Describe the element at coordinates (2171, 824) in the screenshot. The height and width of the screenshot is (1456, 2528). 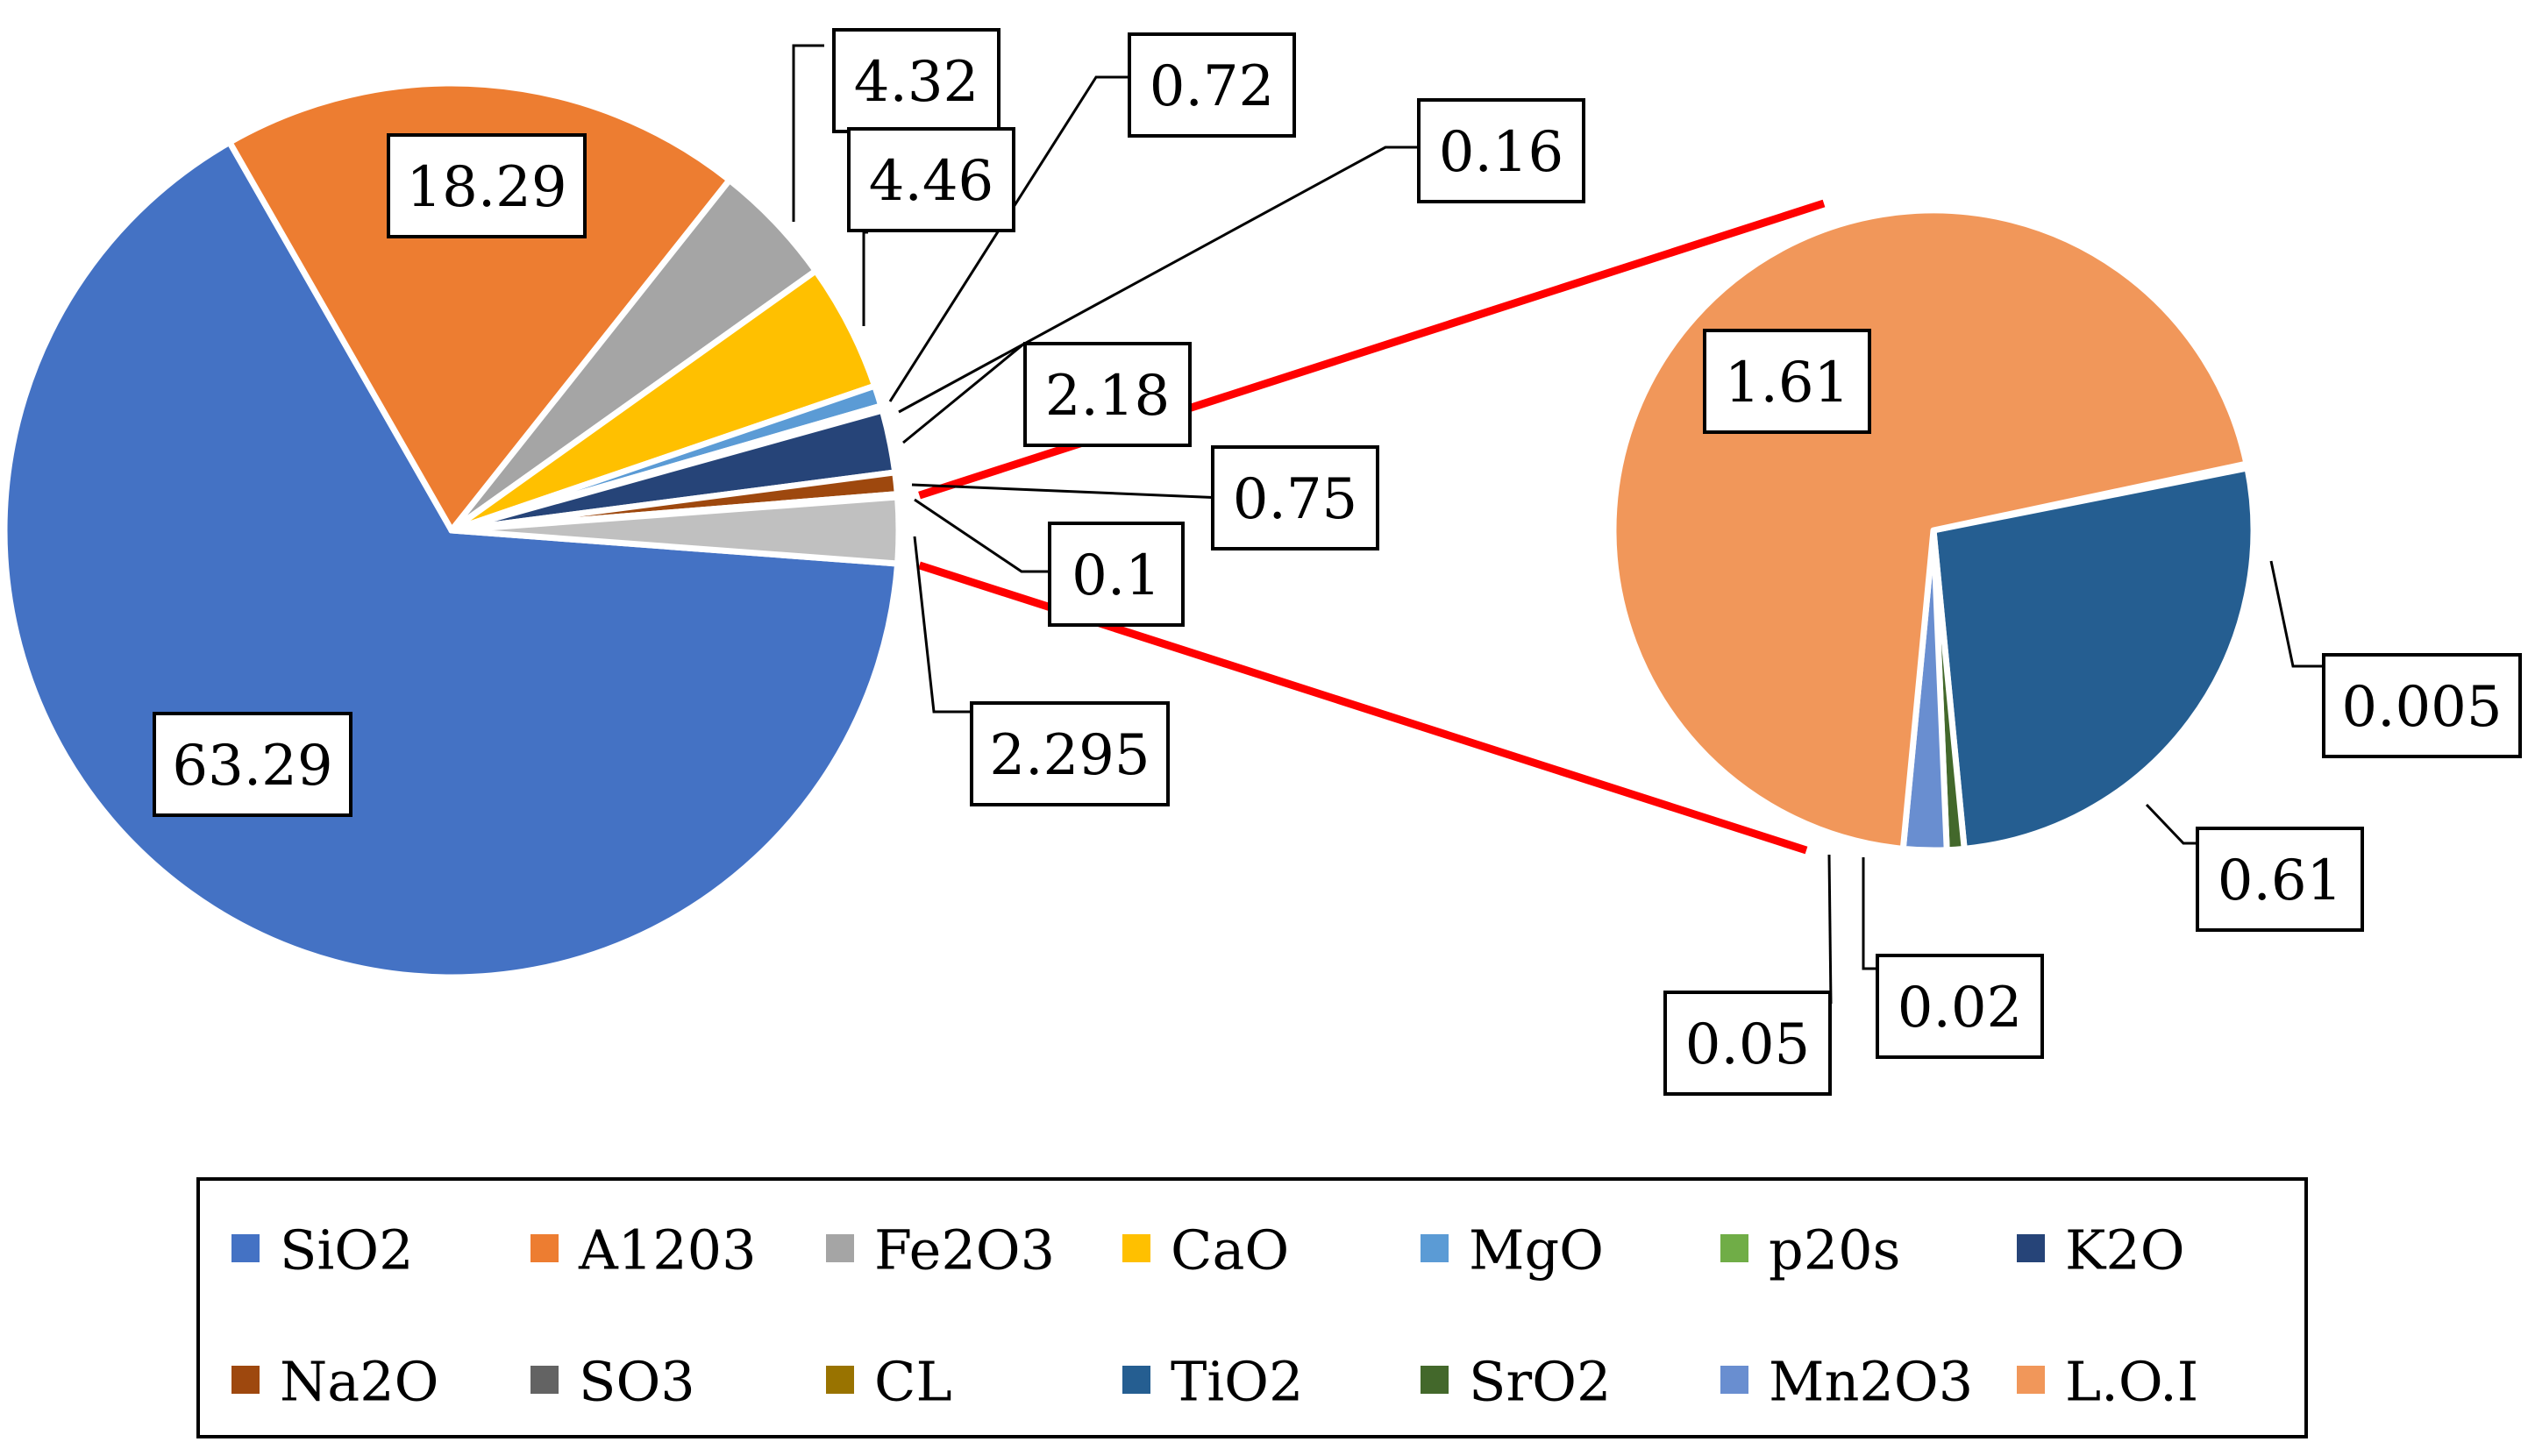
I see `secondary-pie-leader-tio2` at that location.